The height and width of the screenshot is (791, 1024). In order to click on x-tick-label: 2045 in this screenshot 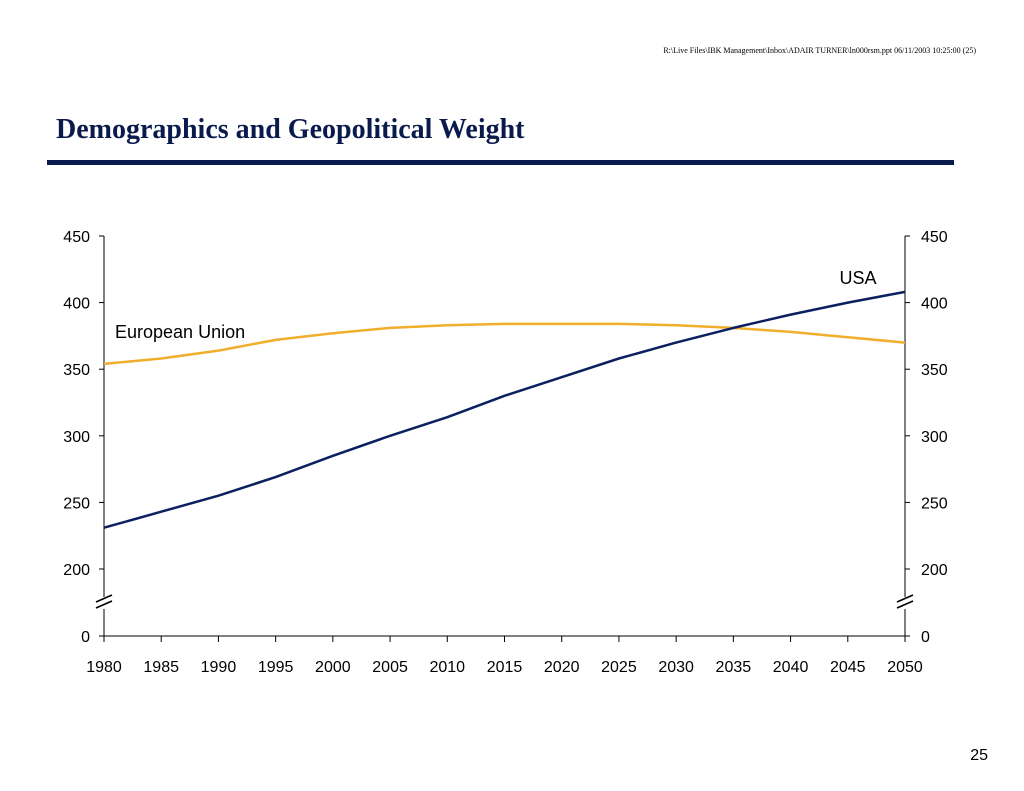, I will do `click(848, 667)`.